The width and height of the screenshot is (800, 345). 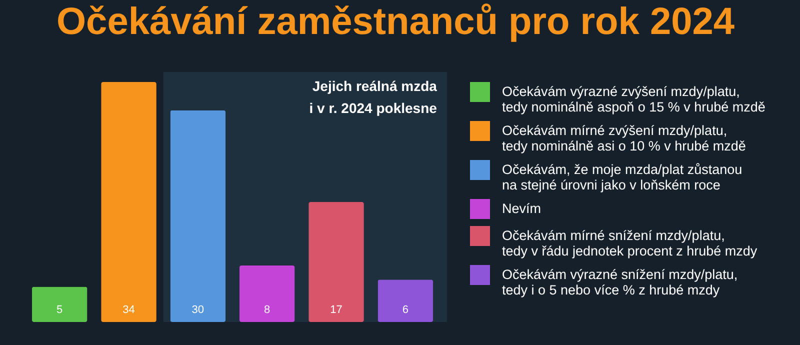 I want to click on chart-title: Očekávání zaměstnanců pro rok 2024, so click(x=395, y=22).